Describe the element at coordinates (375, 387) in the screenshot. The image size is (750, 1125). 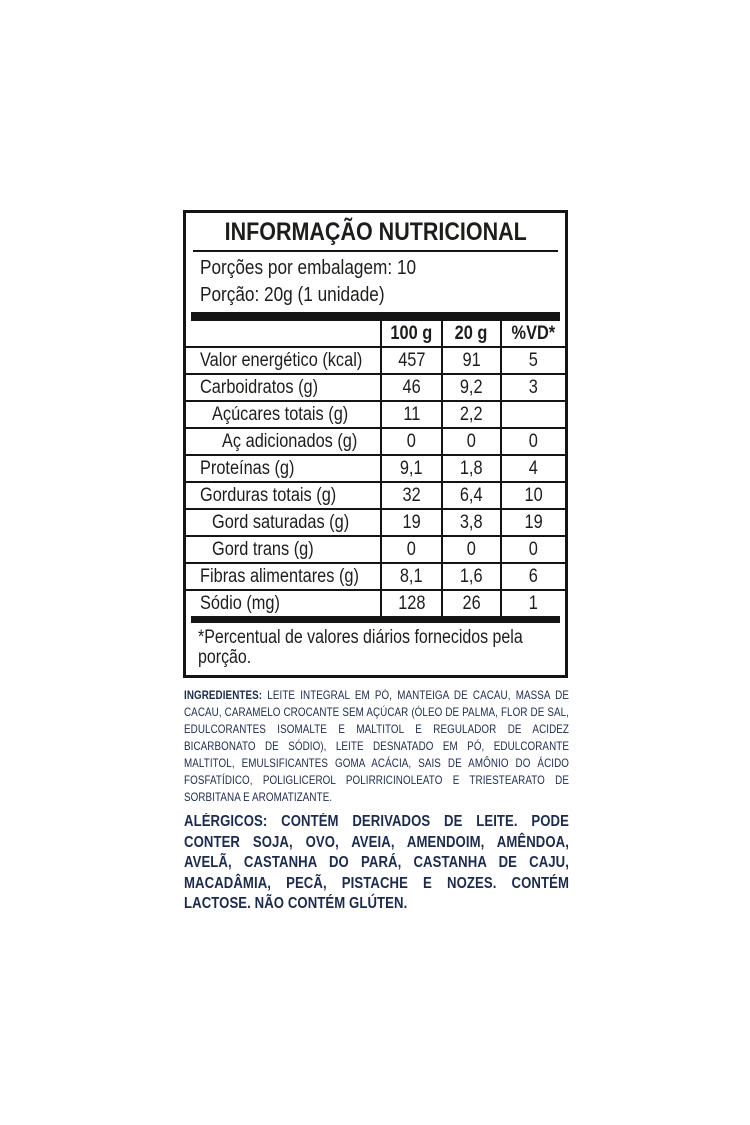
I see `nutrient-row-carboidratos: Carboidratos (g) 46 9,2 3` at that location.